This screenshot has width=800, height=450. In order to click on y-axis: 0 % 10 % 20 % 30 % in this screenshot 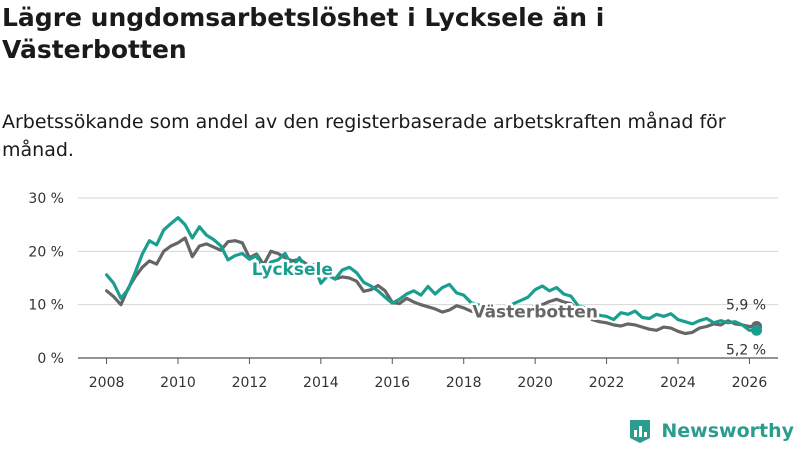, I will do `click(46, 279)`.